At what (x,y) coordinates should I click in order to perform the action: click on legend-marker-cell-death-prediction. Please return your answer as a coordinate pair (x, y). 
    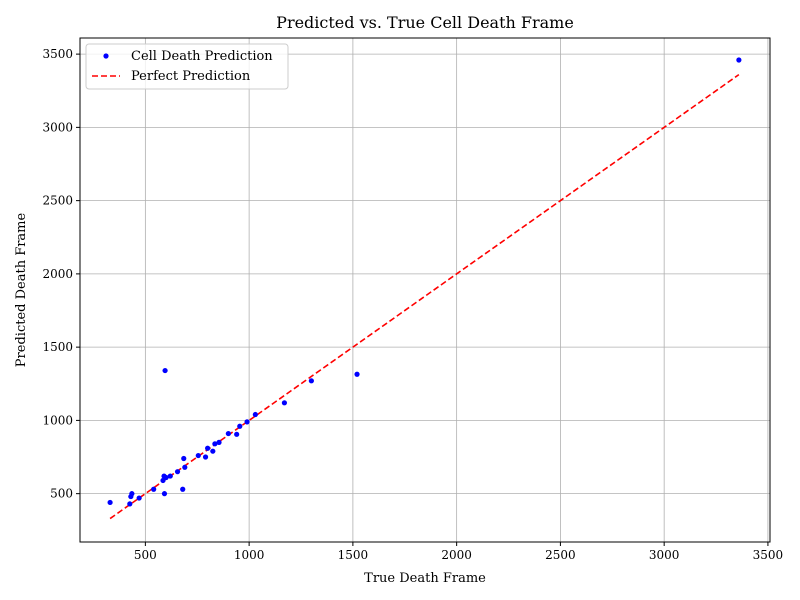
    Looking at the image, I should click on (106, 56).